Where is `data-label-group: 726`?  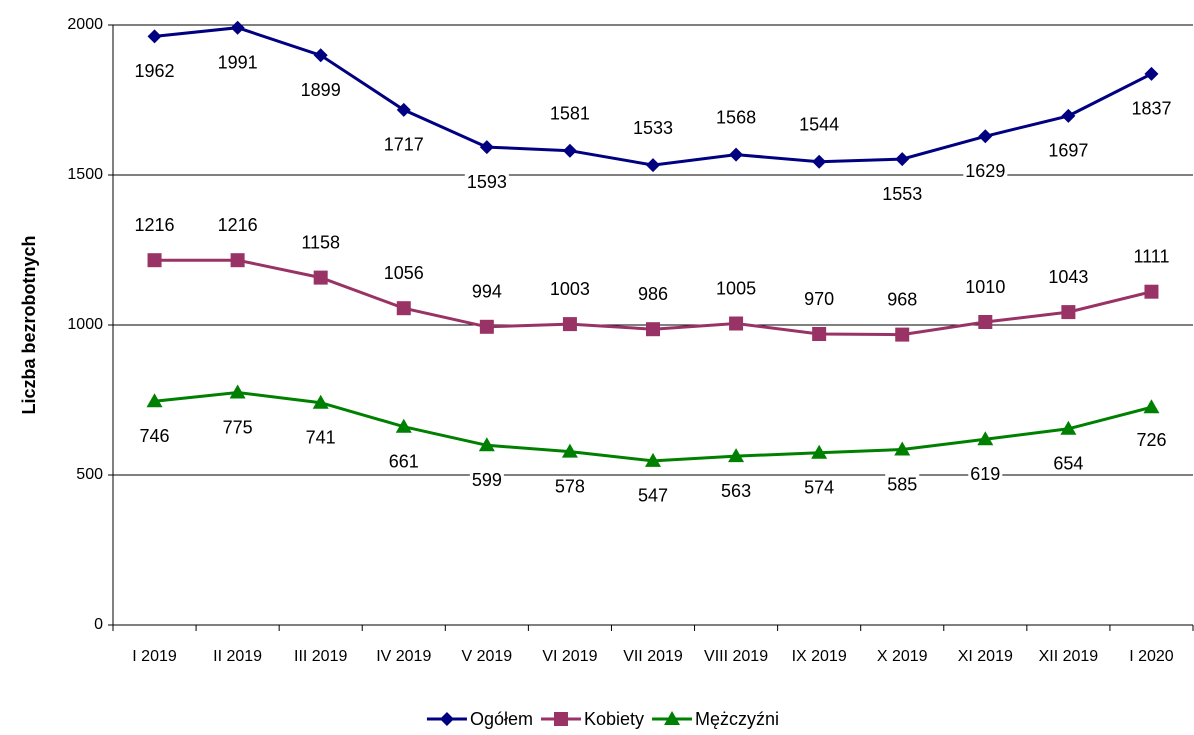 data-label-group: 726 is located at coordinates (1151, 439).